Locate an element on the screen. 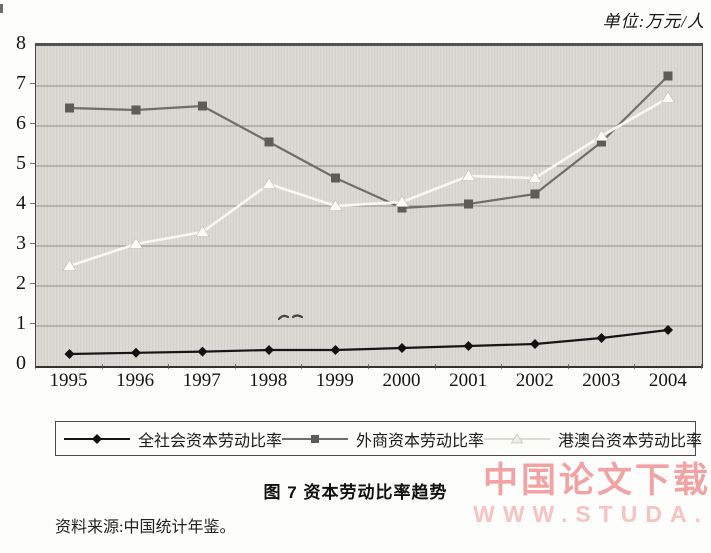 Image resolution: width=711 pixels, height=553 pixels. series-line-whole-society is located at coordinates (369, 342).